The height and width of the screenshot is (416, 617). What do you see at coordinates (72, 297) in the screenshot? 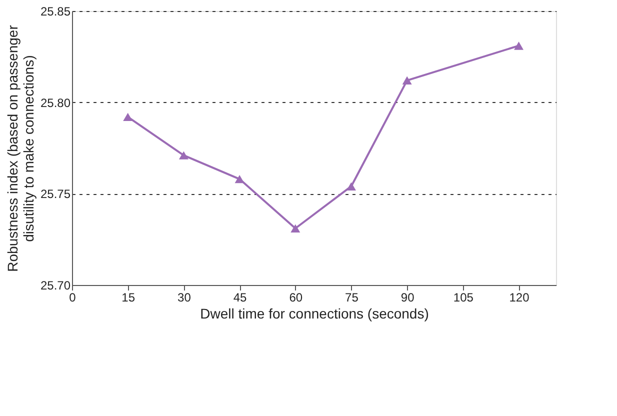
I see `x-tick-label: 0` at bounding box center [72, 297].